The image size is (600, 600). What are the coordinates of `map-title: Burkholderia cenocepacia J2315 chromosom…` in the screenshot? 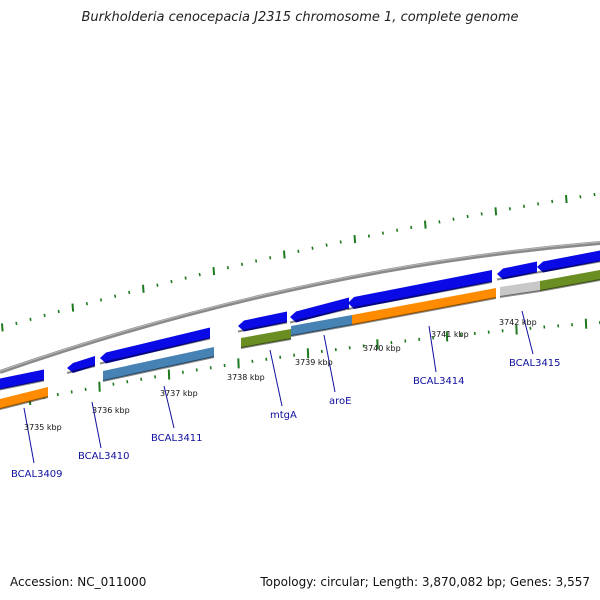 It's located at (300, 17).